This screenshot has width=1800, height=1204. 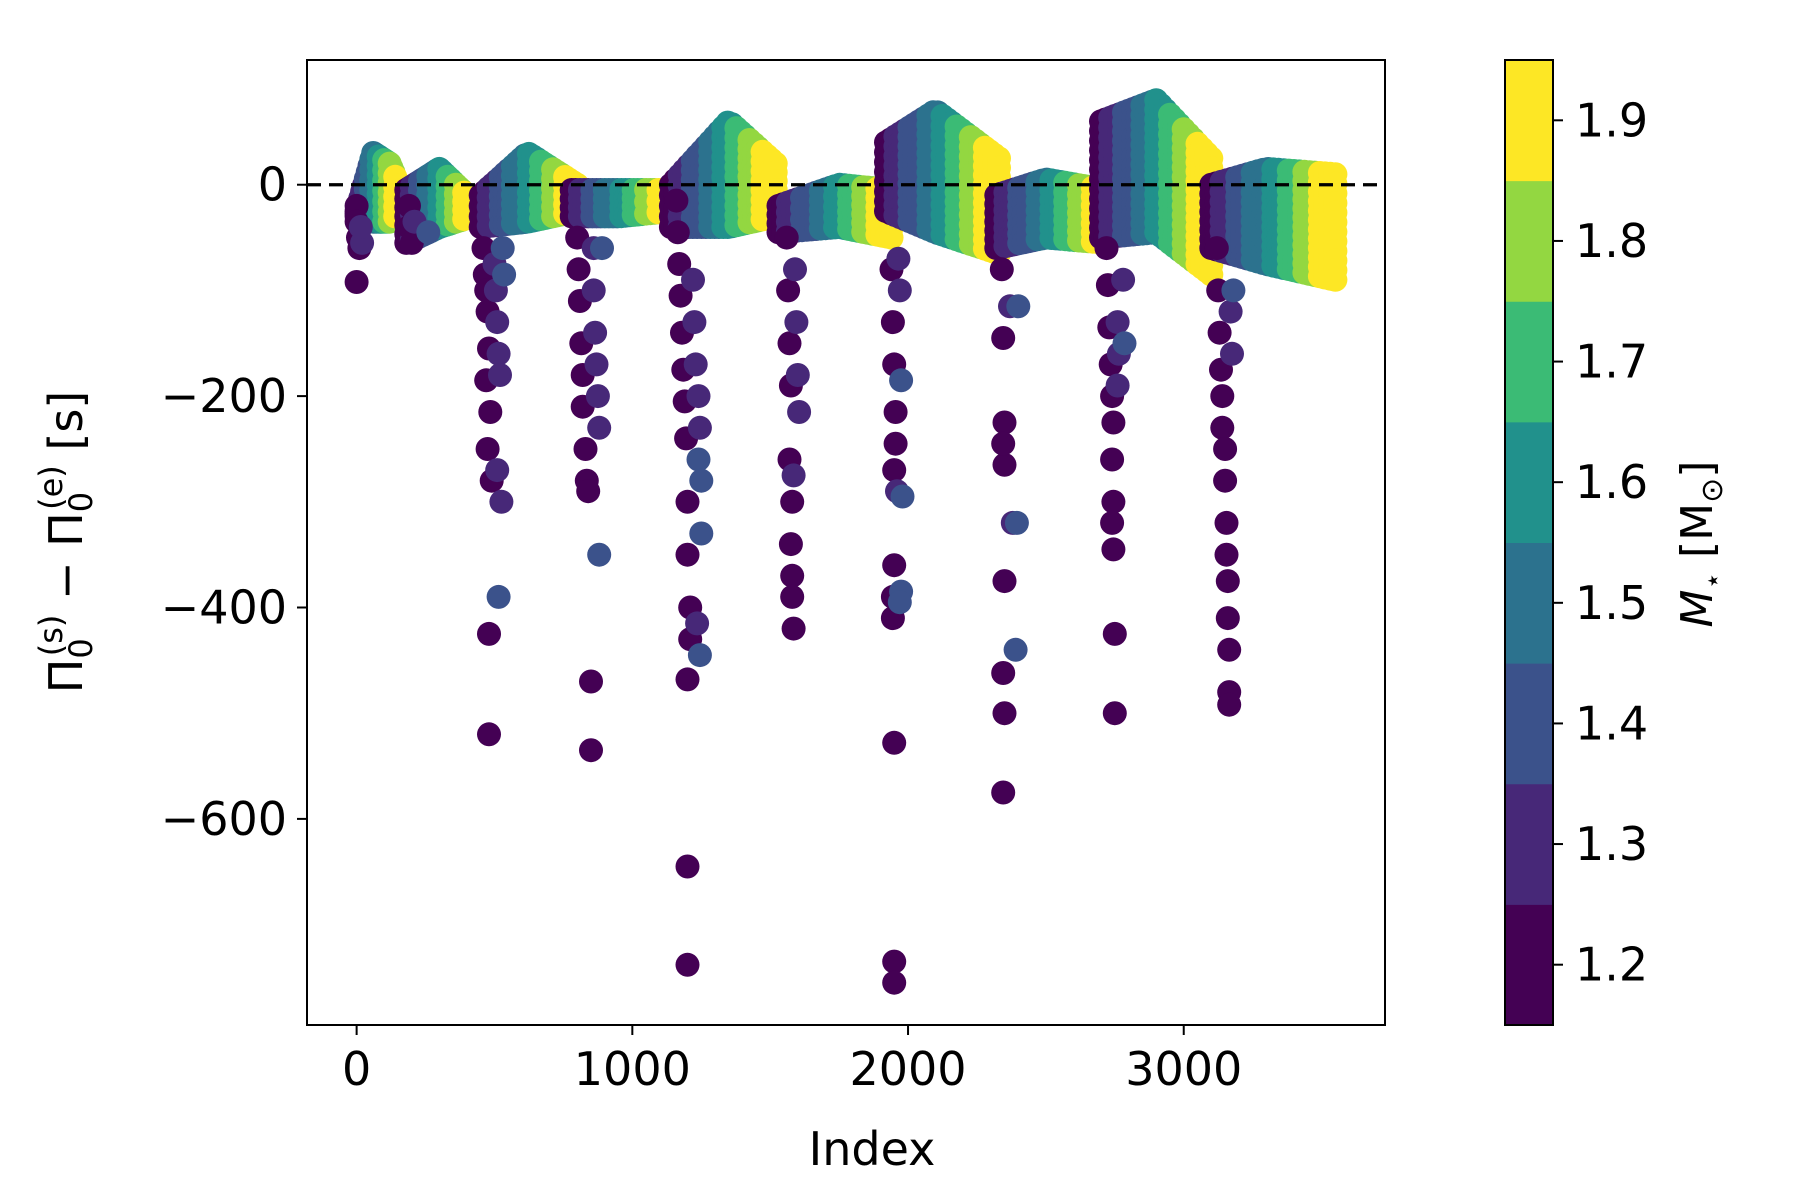 What do you see at coordinates (356, 1069) in the screenshot?
I see `x-tick-label: 0` at bounding box center [356, 1069].